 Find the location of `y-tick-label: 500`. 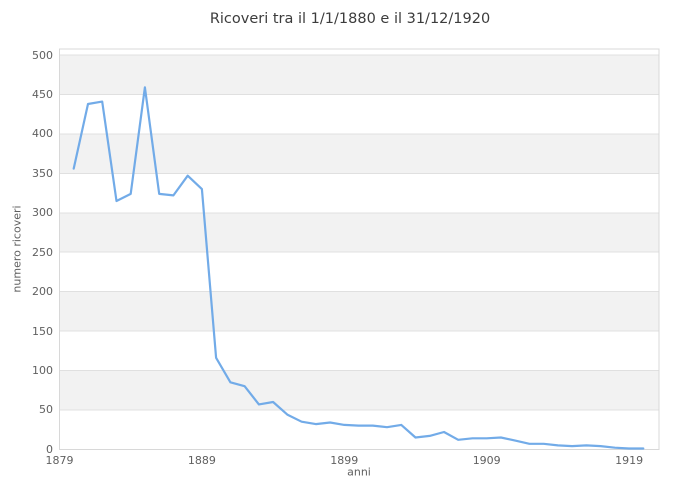

y-tick-label: 500 is located at coordinates (42, 55).